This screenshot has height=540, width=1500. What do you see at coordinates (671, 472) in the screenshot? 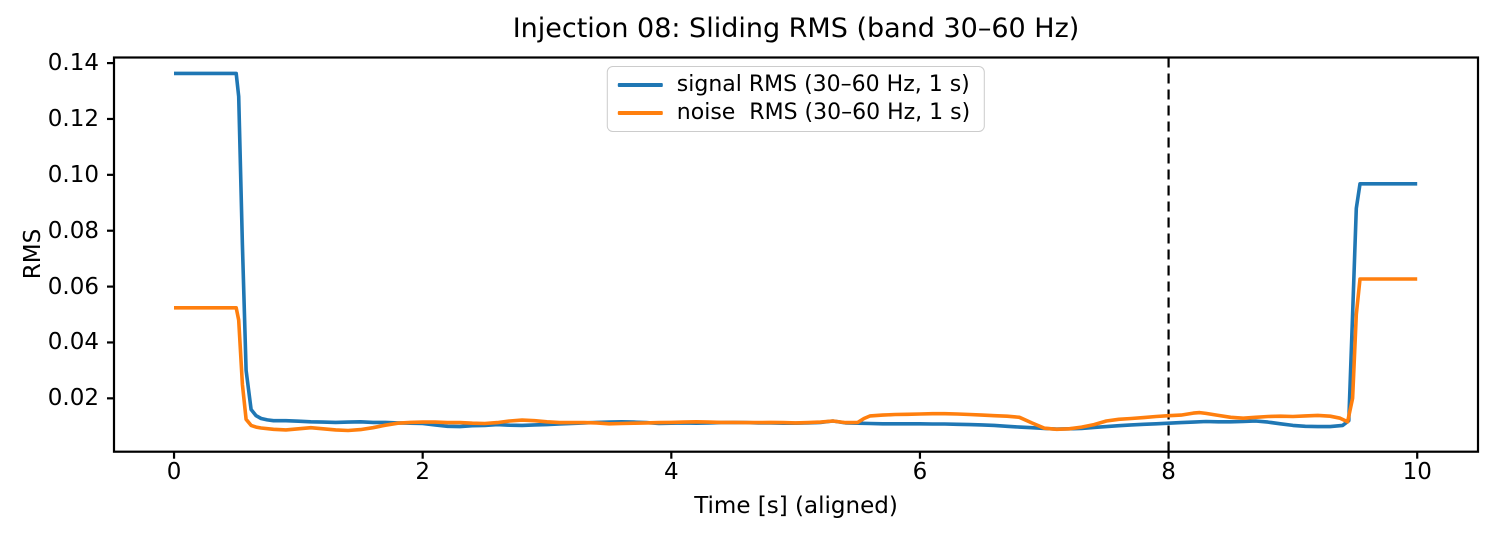
I see `x-tick-label: 4` at bounding box center [671, 472].